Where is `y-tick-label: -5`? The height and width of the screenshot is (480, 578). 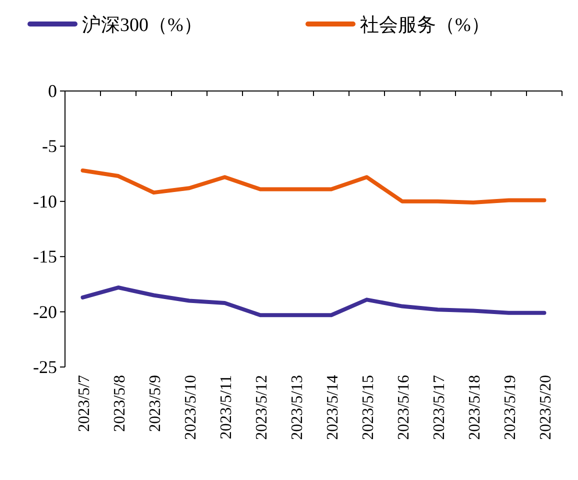
y-tick-label: -5 is located at coordinates (49, 146).